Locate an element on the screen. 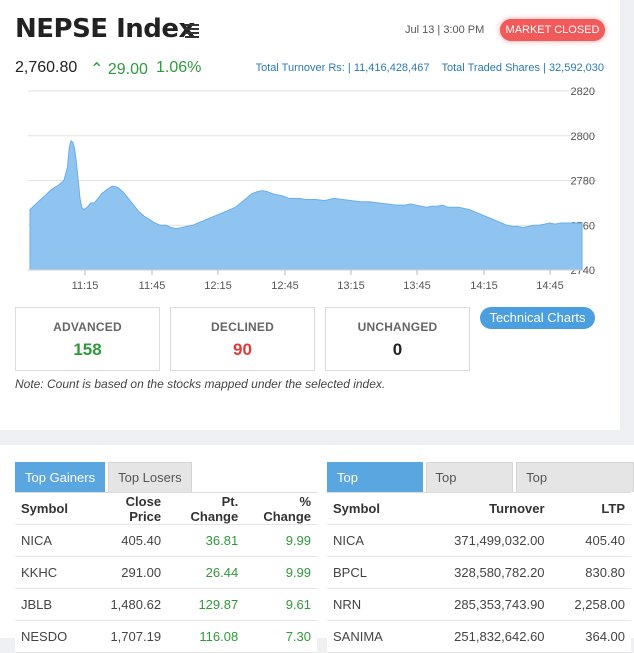 The height and width of the screenshot is (653, 634). menu-icon is located at coordinates (192, 31).